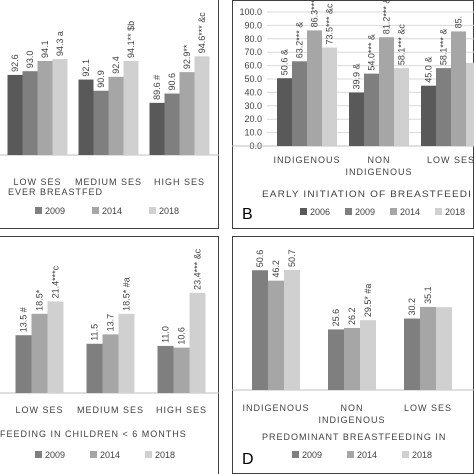 Image resolution: width=474 pixels, height=474 pixels. What do you see at coordinates (116, 65) in the screenshot?
I see `value-label: 92.4` at bounding box center [116, 65].